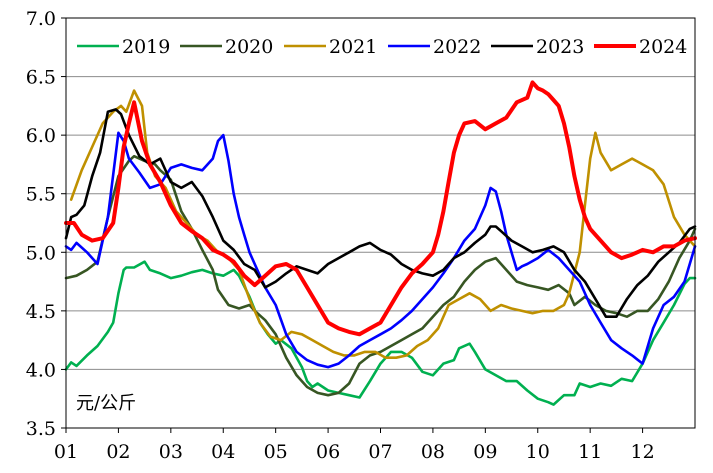 The image size is (713, 473). What do you see at coordinates (538, 452) in the screenshot?
I see `x-tick-label: 10` at bounding box center [538, 452].